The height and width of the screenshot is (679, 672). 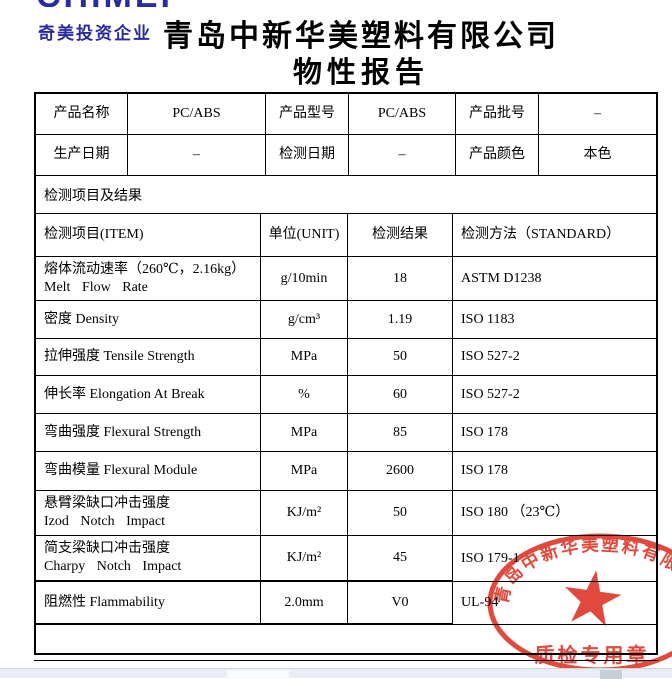 I want to click on item-standard: ASTM D1238, so click(x=554, y=279).